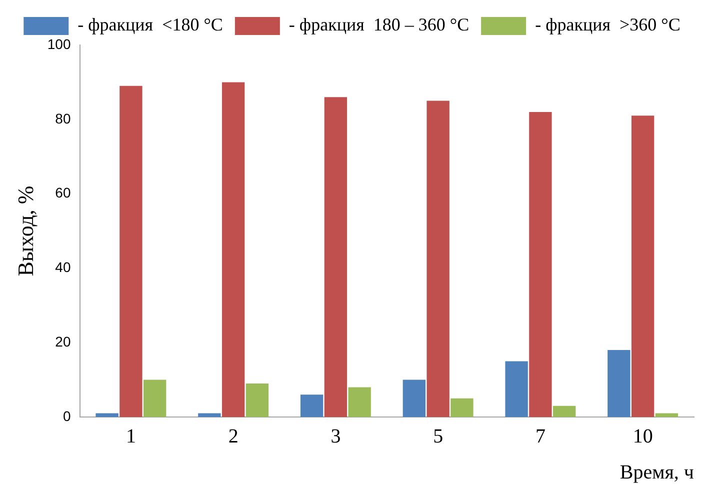 The image size is (714, 494). I want to click on x-tick-label: 10, so click(642, 436).